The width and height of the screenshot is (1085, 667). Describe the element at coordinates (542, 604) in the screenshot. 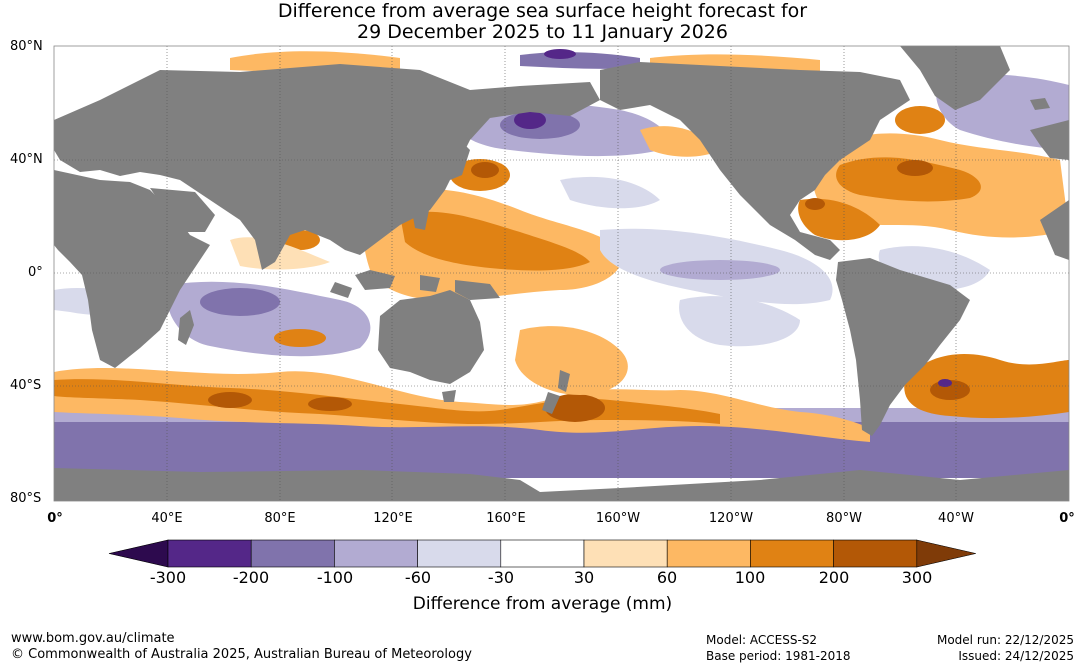

I see `colorbar-title: Difference from average (mm)` at that location.